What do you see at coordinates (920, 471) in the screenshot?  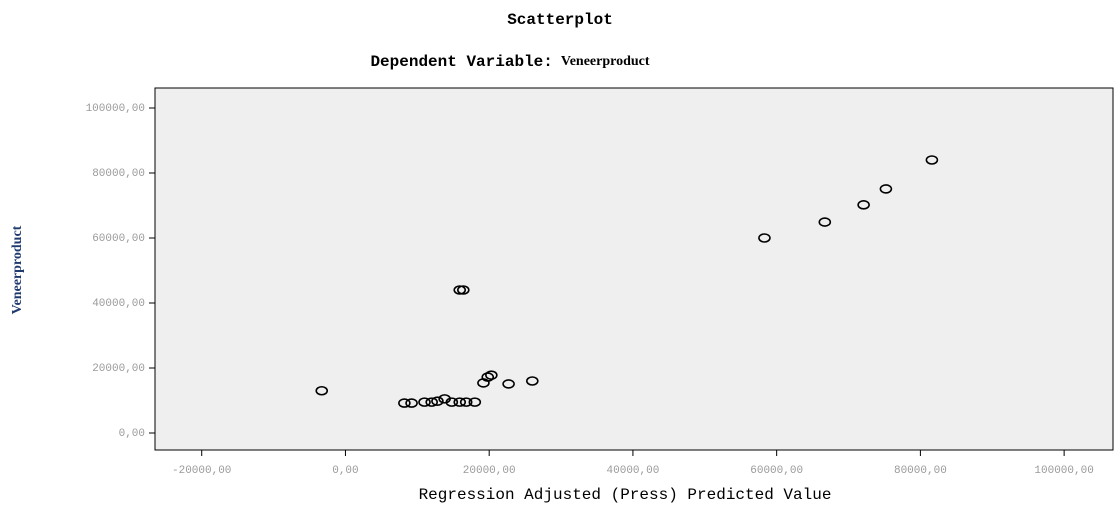 I see `x-tick-label: 80000,00` at bounding box center [920, 471].